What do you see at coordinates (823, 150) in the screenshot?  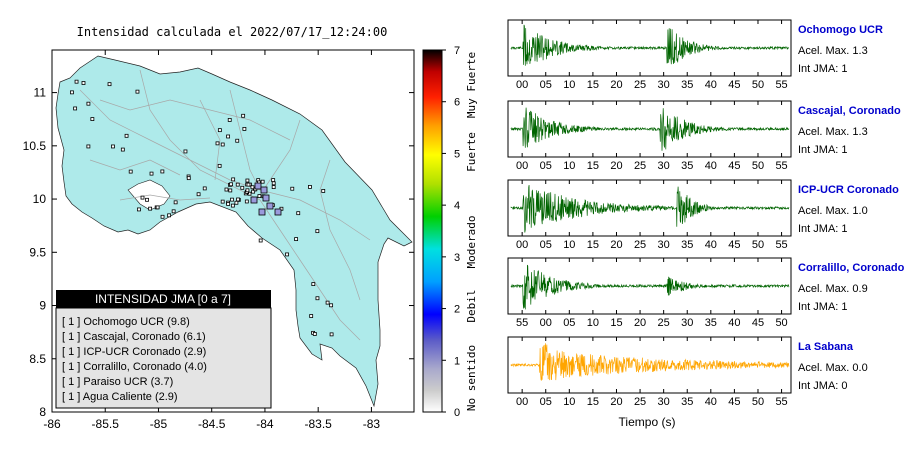 I see `station-intensity: Int JMA: 1` at bounding box center [823, 150].